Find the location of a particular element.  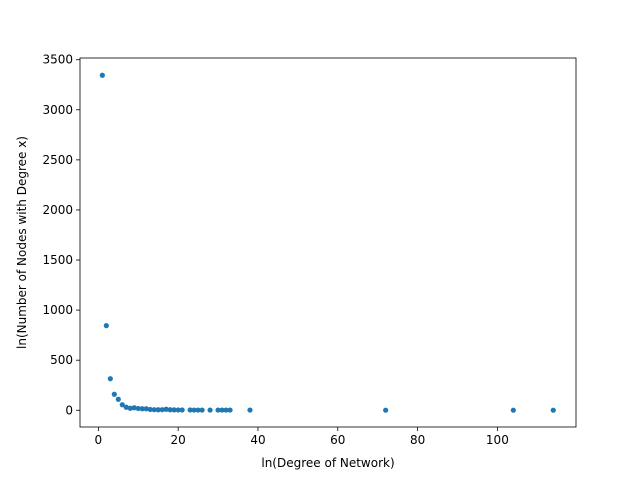

y-tick-label: 1500 is located at coordinates (57, 260).